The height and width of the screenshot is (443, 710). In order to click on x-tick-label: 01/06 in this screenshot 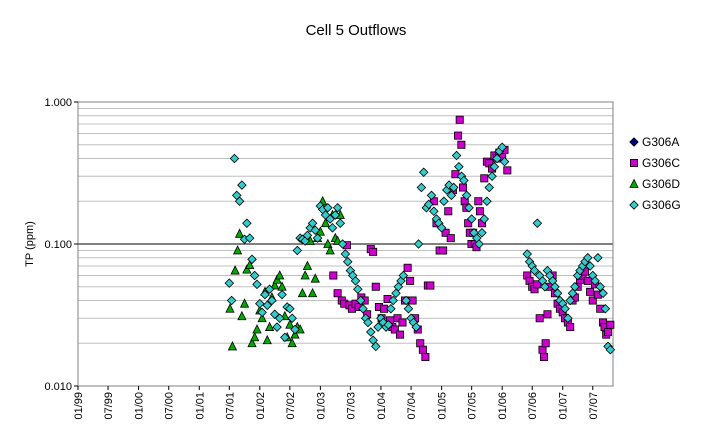, I will do `click(503, 406)`.